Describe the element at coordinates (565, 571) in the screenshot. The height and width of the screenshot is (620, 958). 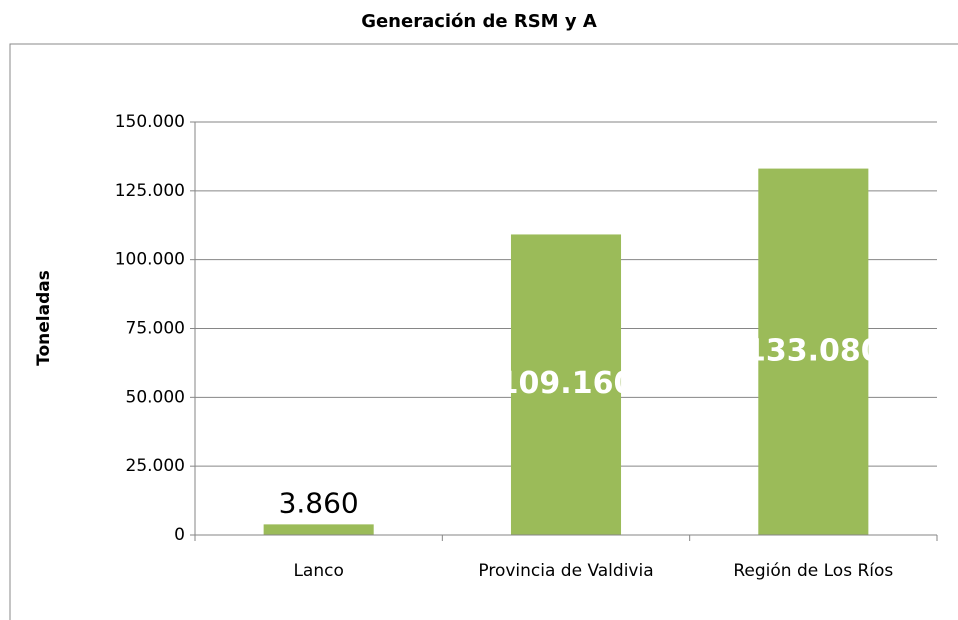
I see `x-tick-label: Provincia de Valdivia` at that location.